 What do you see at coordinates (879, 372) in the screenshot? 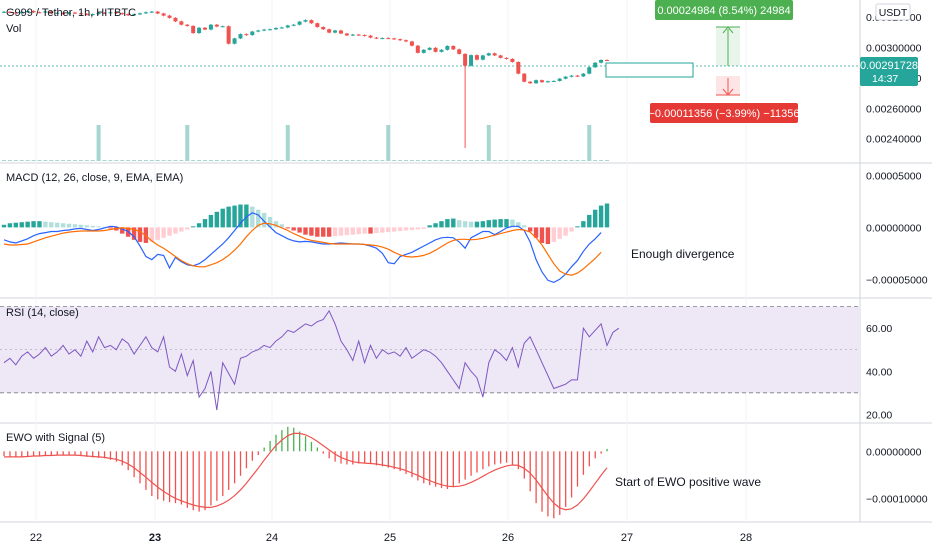
I see `rsi-tick: 40.00` at bounding box center [879, 372].